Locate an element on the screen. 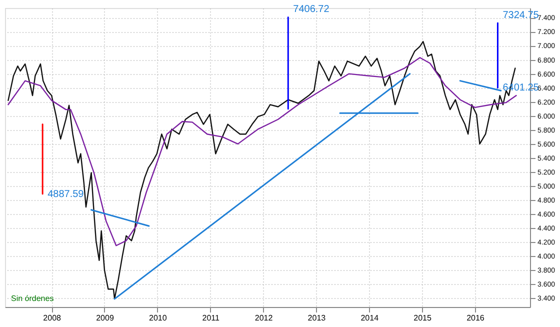 The height and width of the screenshot is (327, 560). x-tick-label: 2012 is located at coordinates (264, 318).